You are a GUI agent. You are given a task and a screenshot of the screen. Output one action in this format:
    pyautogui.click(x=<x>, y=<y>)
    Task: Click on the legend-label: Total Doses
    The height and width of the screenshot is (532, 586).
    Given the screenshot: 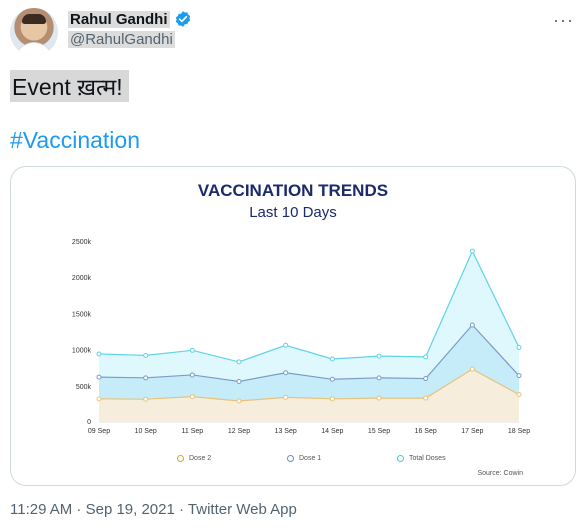 What is the action you would take?
    pyautogui.click(x=427, y=458)
    